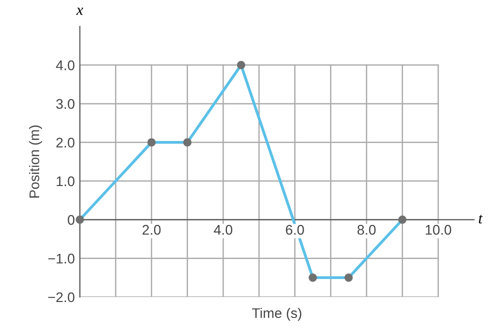  What do you see at coordinates (480, 219) in the screenshot?
I see `text: t` at bounding box center [480, 219].